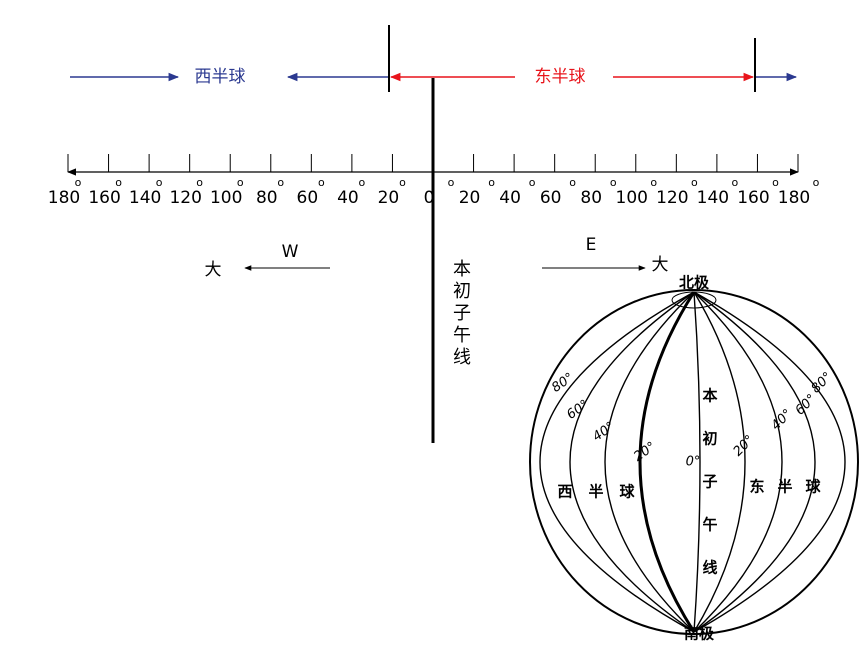  I want to click on north-pole: 北极, so click(694, 283).